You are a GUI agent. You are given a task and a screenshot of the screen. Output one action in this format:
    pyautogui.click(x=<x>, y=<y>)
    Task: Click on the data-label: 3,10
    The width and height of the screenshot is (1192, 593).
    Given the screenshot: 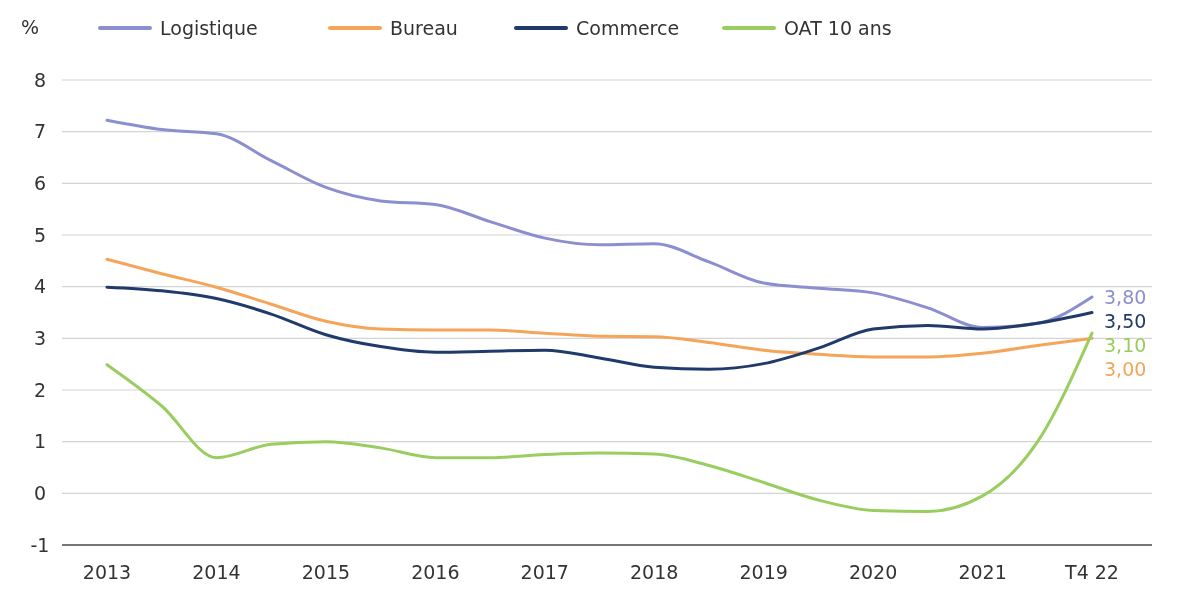 What is the action you would take?
    pyautogui.click(x=1125, y=344)
    